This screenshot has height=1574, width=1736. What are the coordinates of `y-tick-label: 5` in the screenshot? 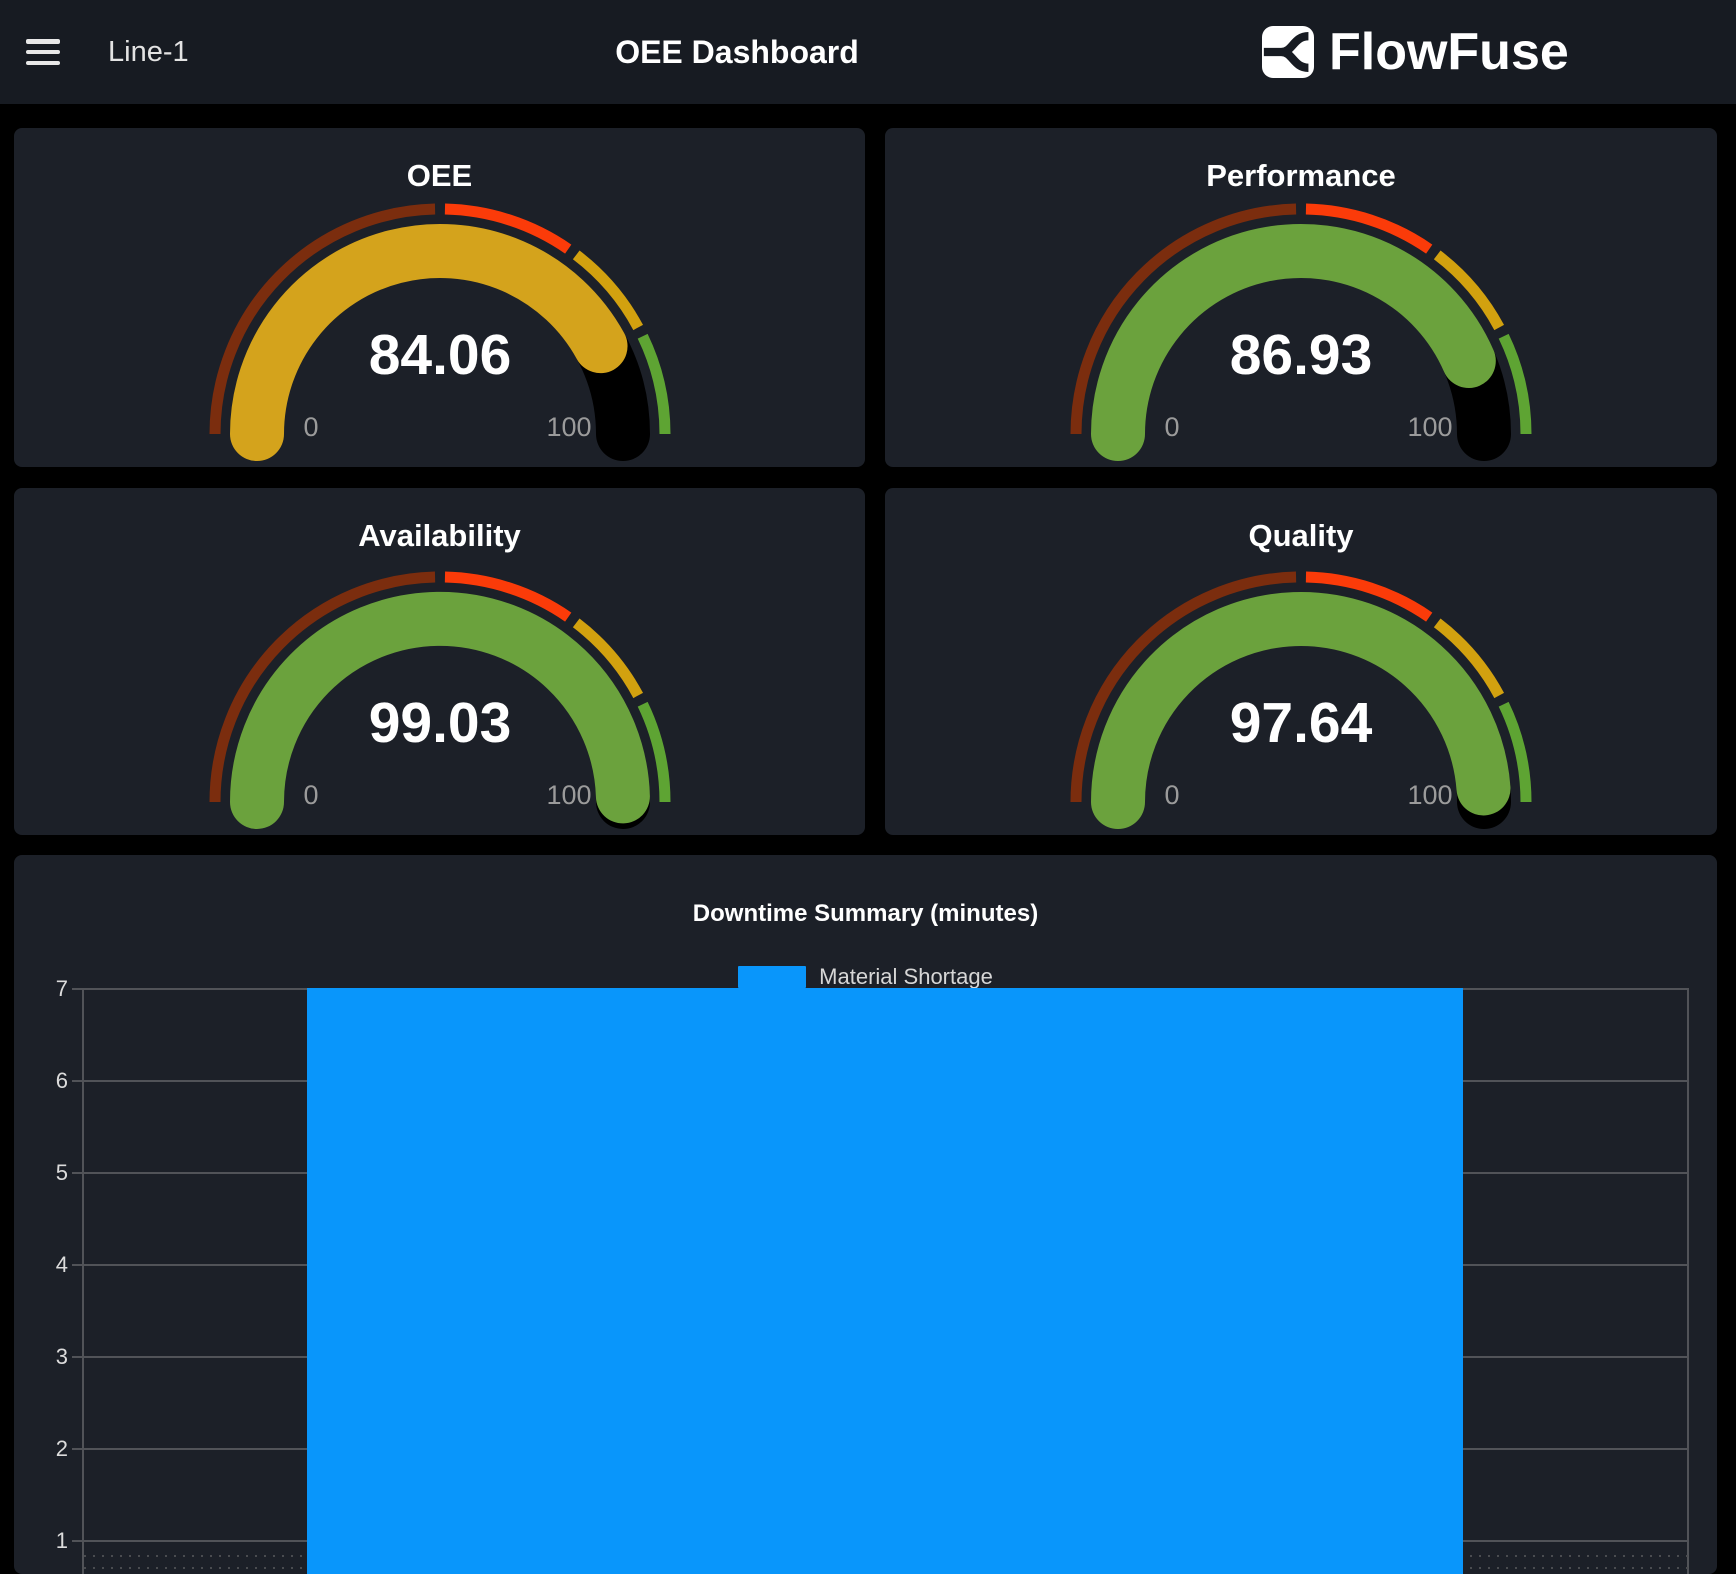 It's located at (61, 1172).